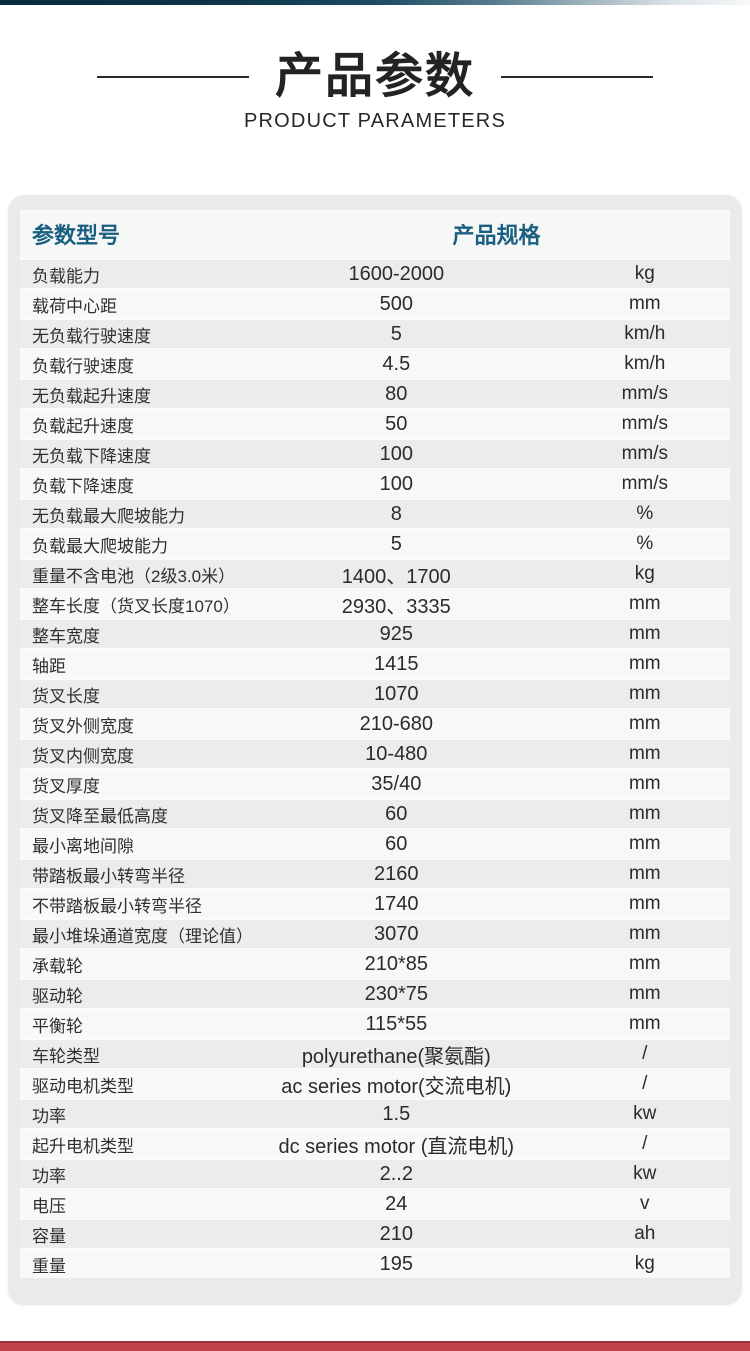  I want to click on param-label: 平衡轮, so click(57, 1026).